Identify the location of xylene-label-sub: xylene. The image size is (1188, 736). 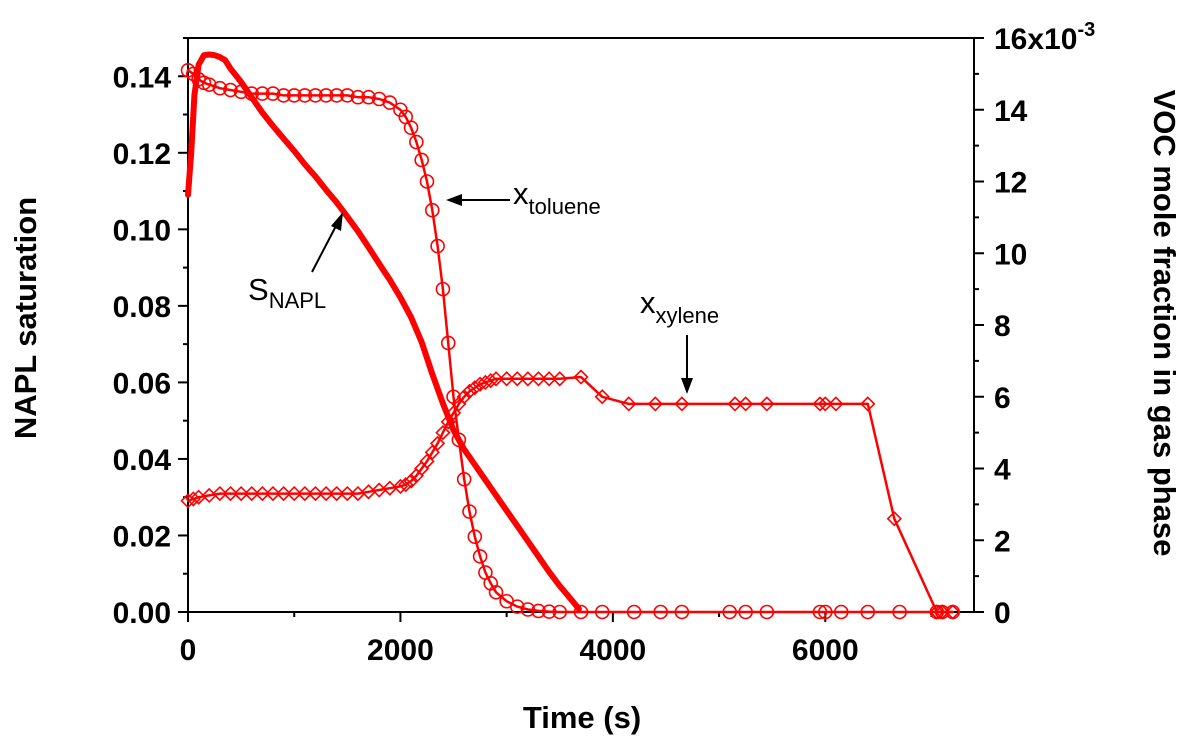
(688, 315).